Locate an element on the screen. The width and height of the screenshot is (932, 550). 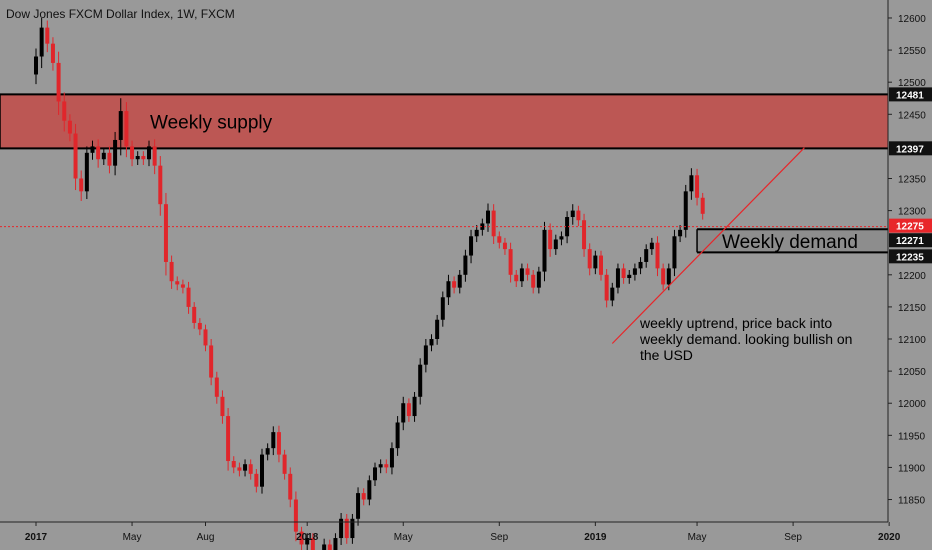
chart-title: Dow Jones FXCM Dollar Index, 1W, FXCM is located at coordinates (120, 14).